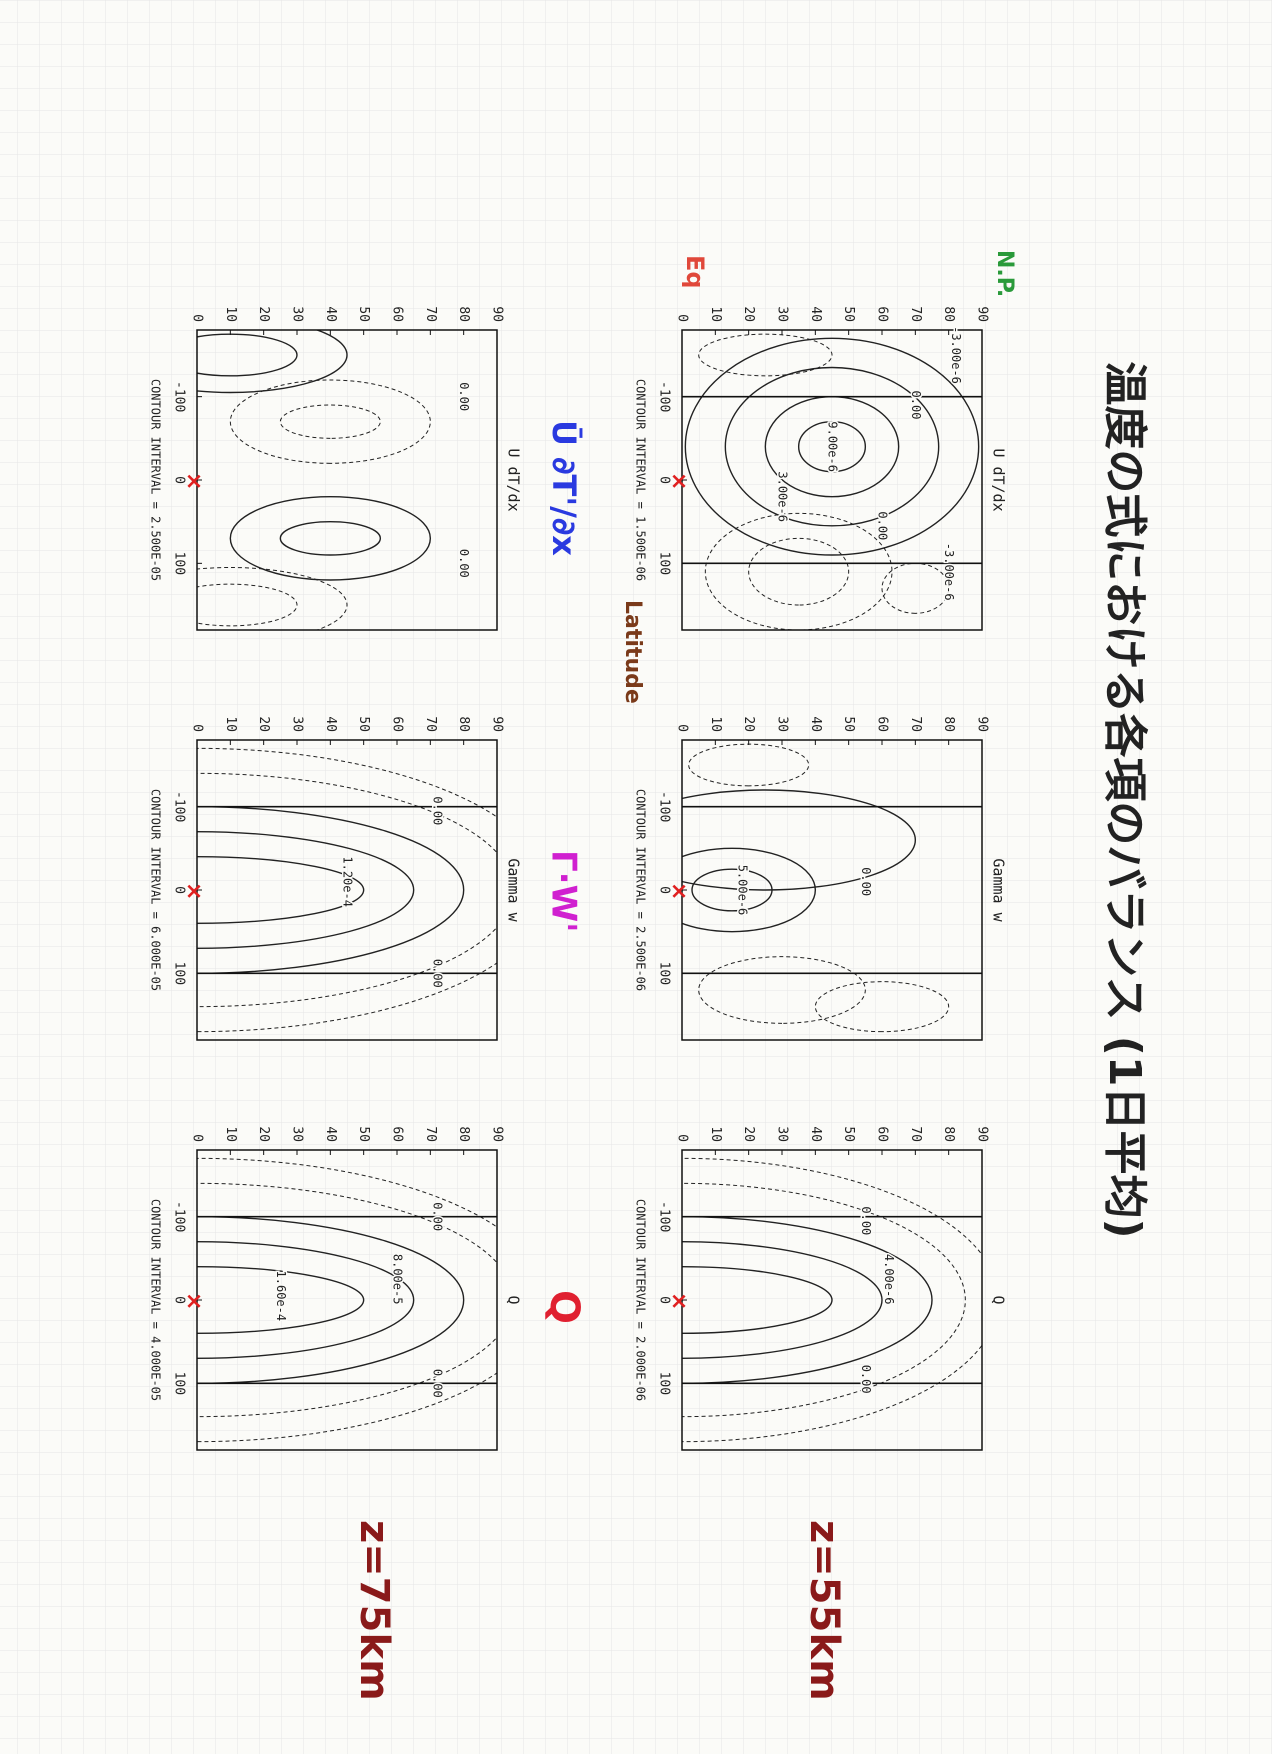 This screenshot has width=1272, height=1754. Describe the element at coordinates (374, 1610) in the screenshot. I see `height-label: z=75km` at that location.